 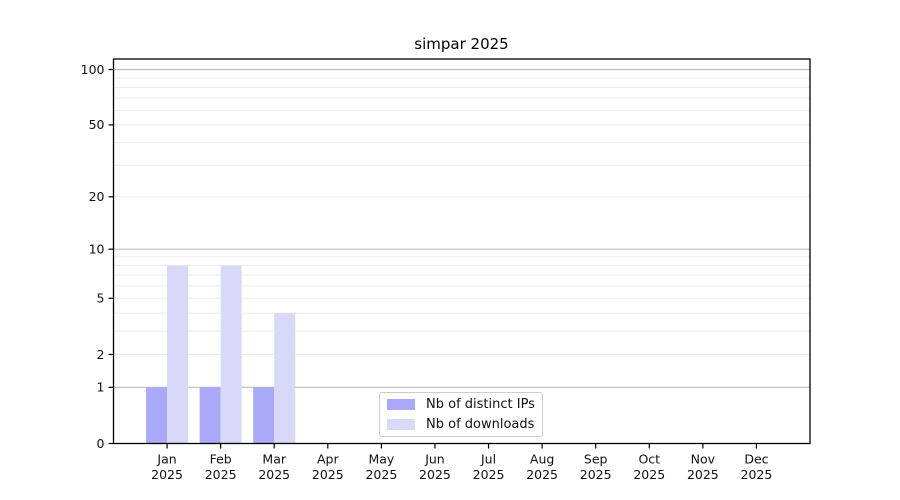 What do you see at coordinates (101, 387) in the screenshot?
I see `y-tick-label: 1` at bounding box center [101, 387].